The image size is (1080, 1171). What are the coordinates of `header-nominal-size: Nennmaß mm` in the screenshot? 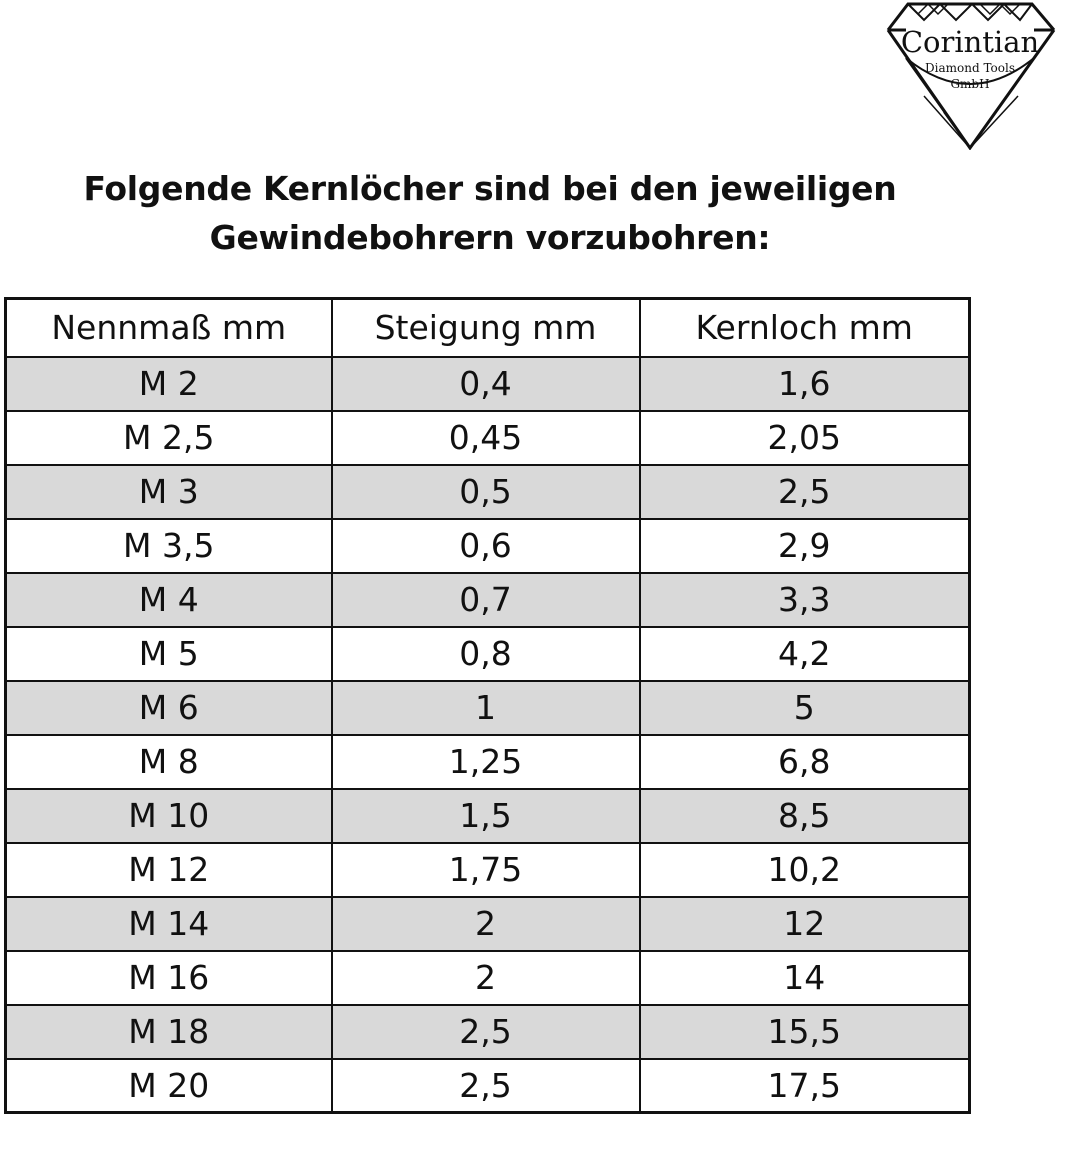 It's located at (168, 327).